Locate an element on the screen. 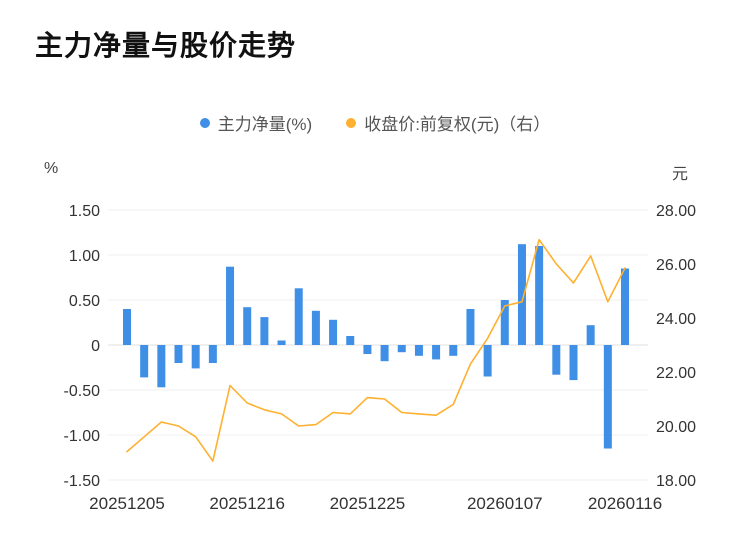 This screenshot has height=558, width=750. left-axis-tick: 0 is located at coordinates (95, 346).